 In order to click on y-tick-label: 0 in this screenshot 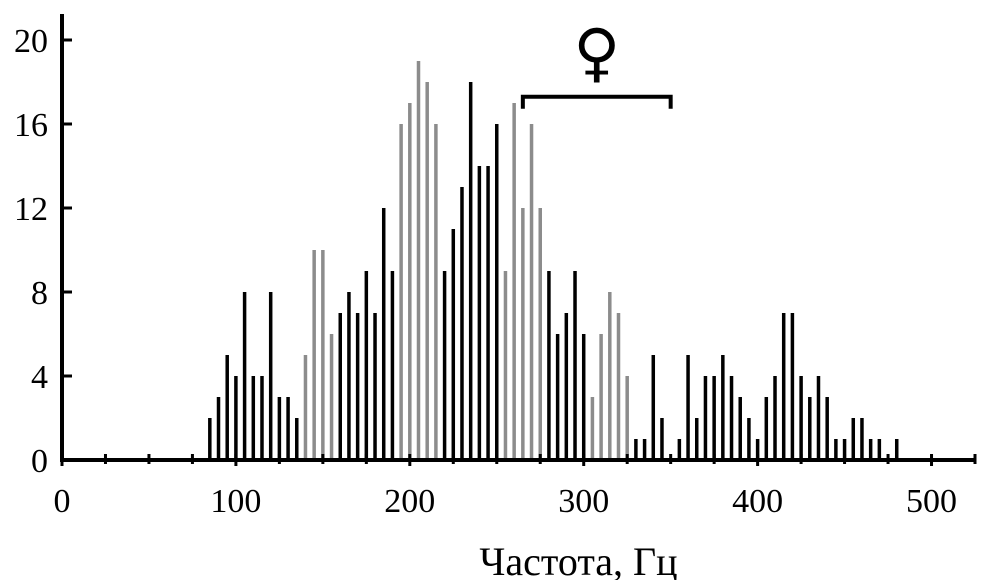, I will do `click(39, 461)`.